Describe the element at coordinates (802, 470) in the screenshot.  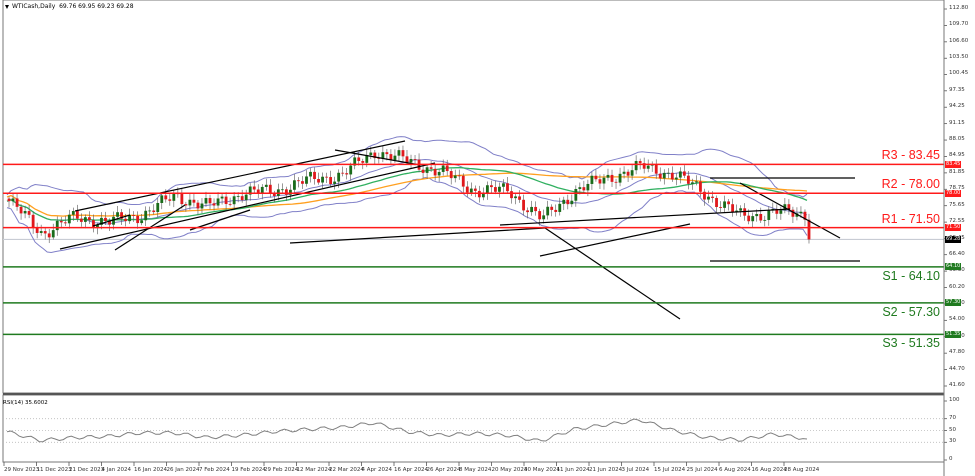
I see `date-tick-label: 28 Aug 2024` at that location.